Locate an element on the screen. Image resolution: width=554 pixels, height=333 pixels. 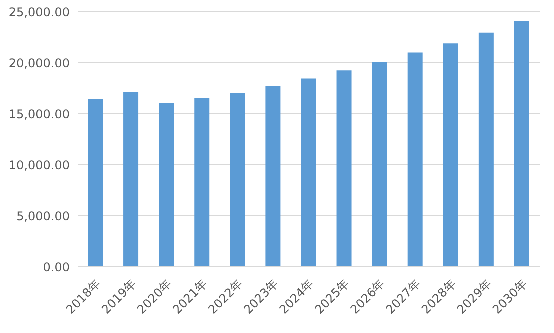
y-tick-label: 10,000.00 is located at coordinates (39, 165).